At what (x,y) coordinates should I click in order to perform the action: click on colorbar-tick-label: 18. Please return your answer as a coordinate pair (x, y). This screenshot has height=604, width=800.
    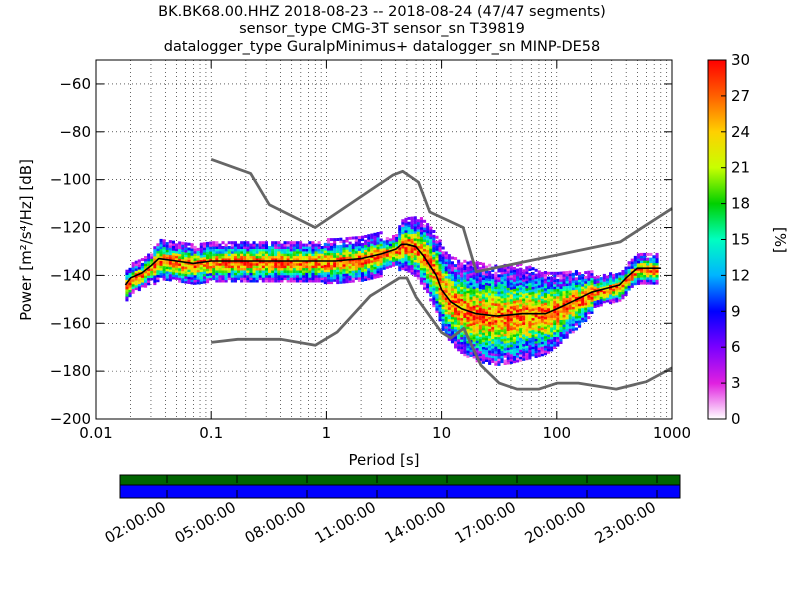
    Looking at the image, I should click on (740, 204).